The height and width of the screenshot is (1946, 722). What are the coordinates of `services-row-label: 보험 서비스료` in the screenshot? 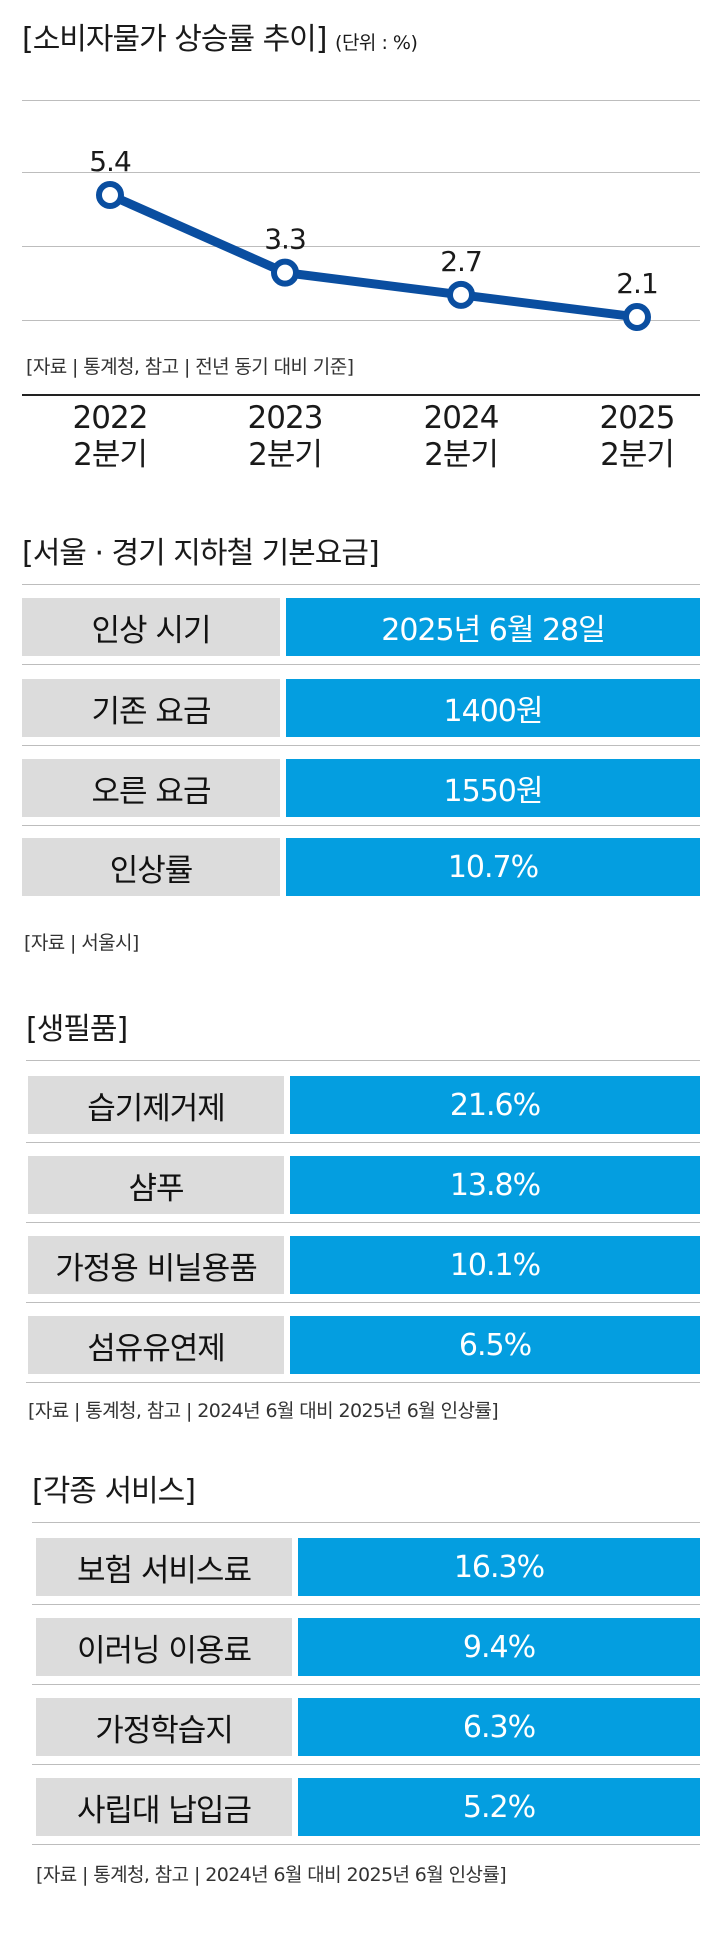 It's located at (164, 1567).